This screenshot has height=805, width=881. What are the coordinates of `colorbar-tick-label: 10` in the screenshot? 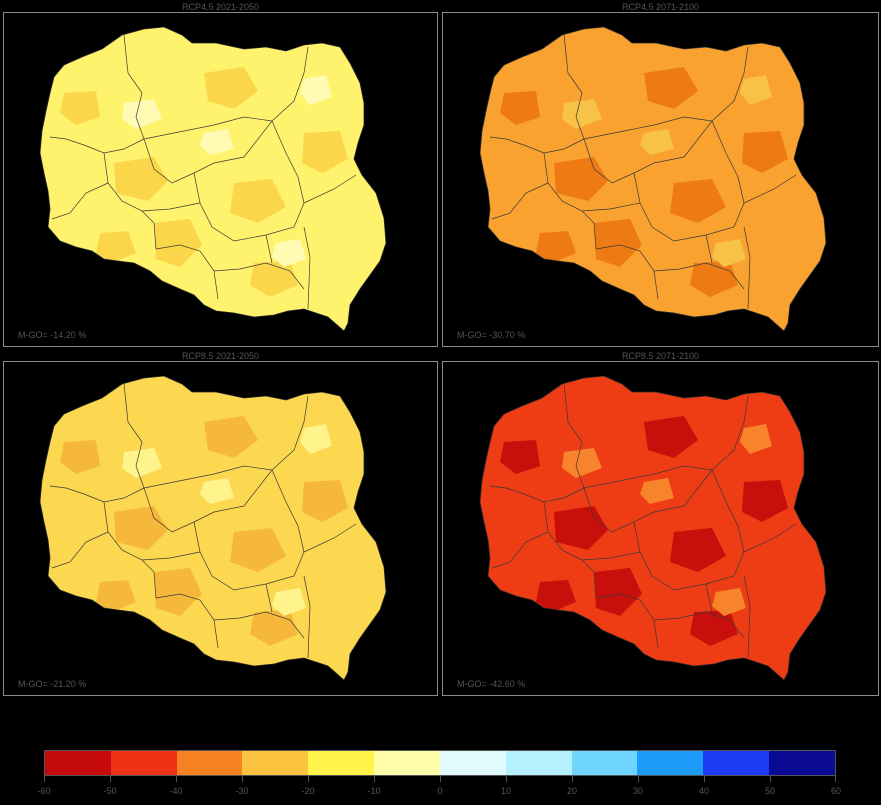 It's located at (505, 791).